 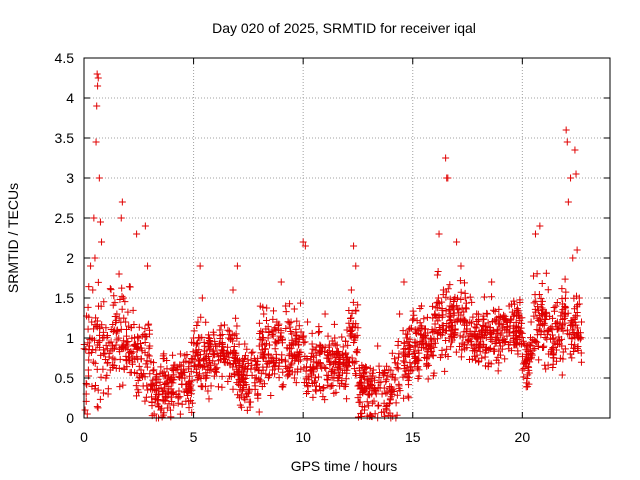 What do you see at coordinates (70, 258) in the screenshot?
I see `y-tick-label: 2` at bounding box center [70, 258].